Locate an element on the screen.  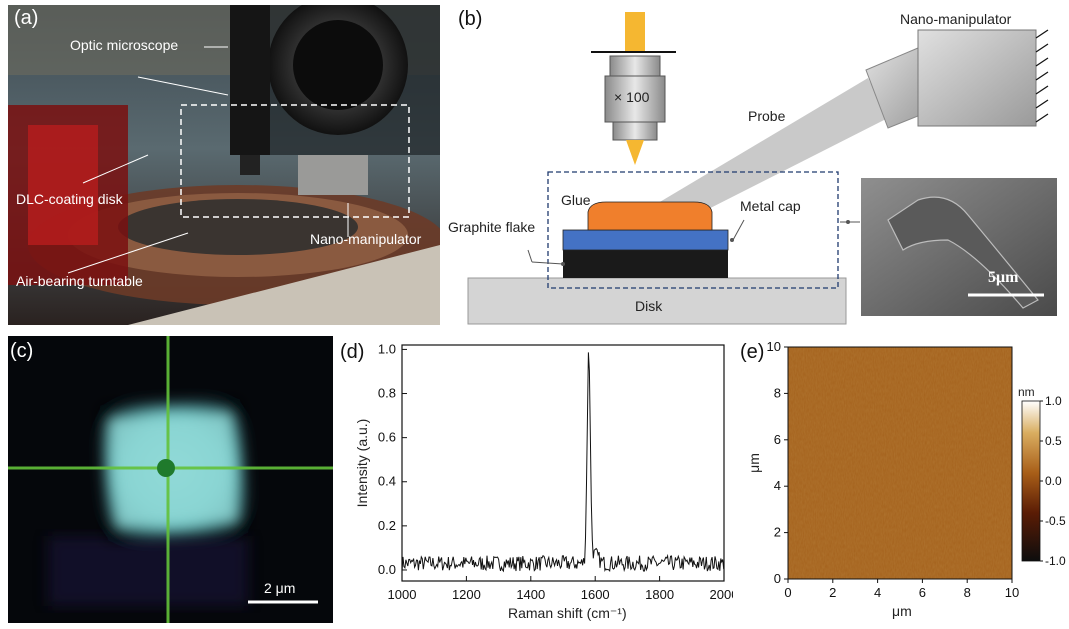
metal-cap-label: Metal cap is located at coordinates (770, 206).